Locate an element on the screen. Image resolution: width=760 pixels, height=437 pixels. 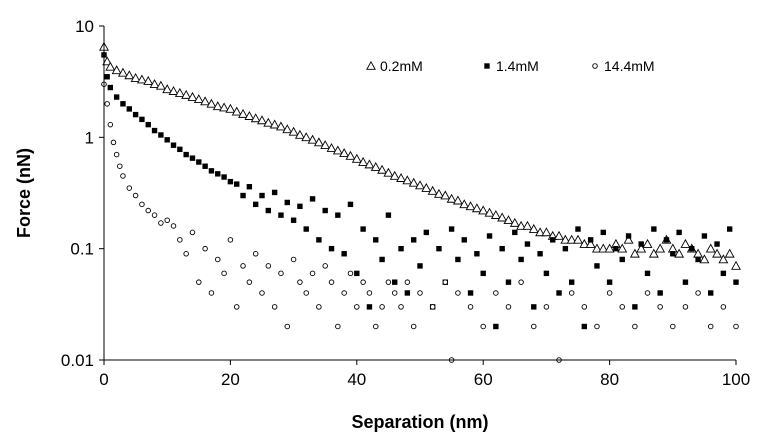
x-tick-label: 20 is located at coordinates (230, 379).